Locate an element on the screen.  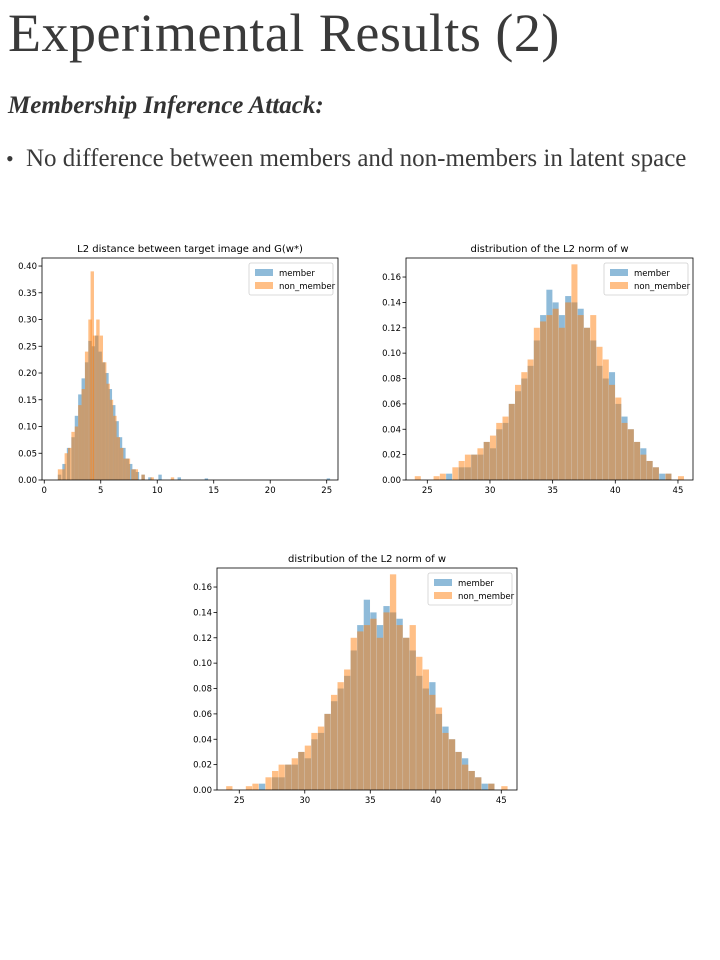
y-tick-label: 0.25 is located at coordinates (27, 347).